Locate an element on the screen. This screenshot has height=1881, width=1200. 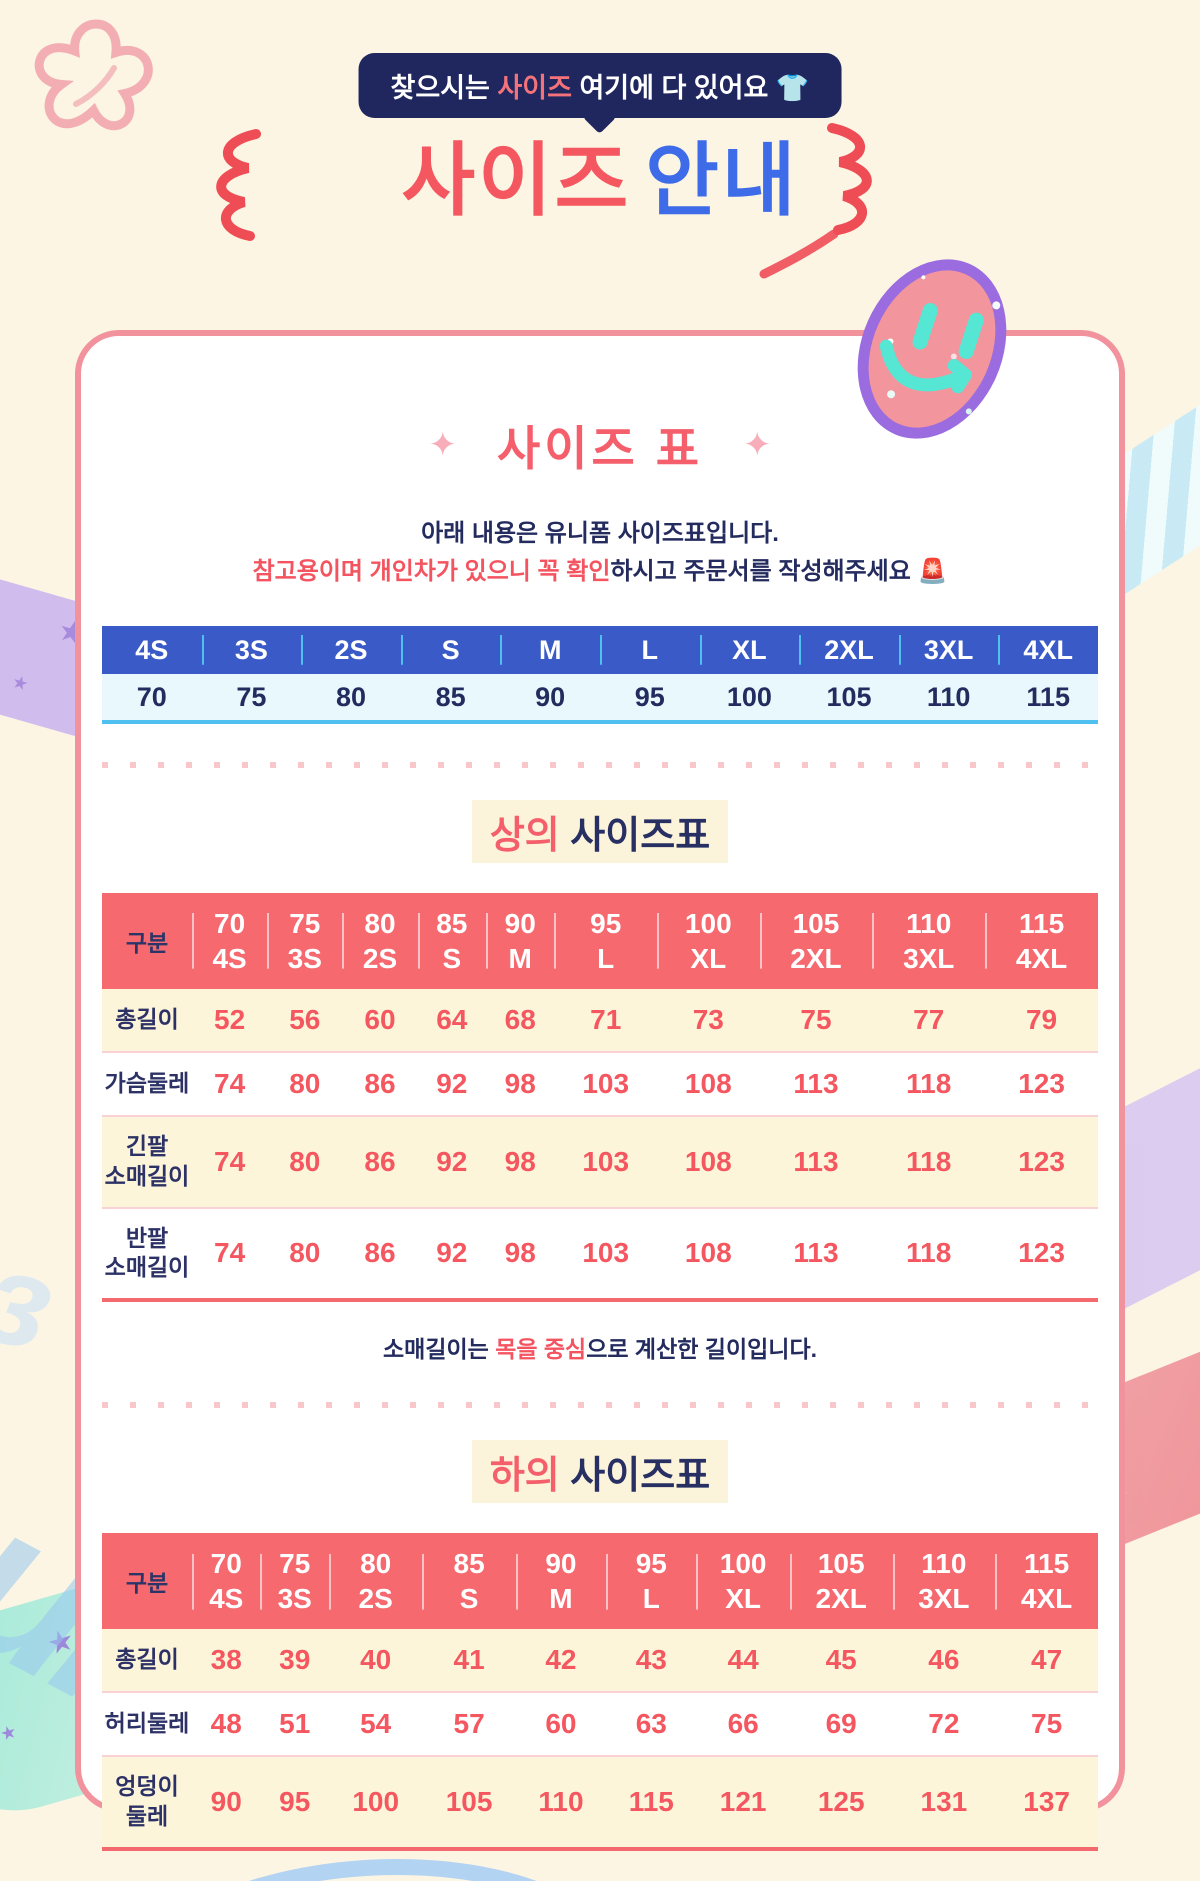
cell-value: 110 is located at coordinates (561, 1802).